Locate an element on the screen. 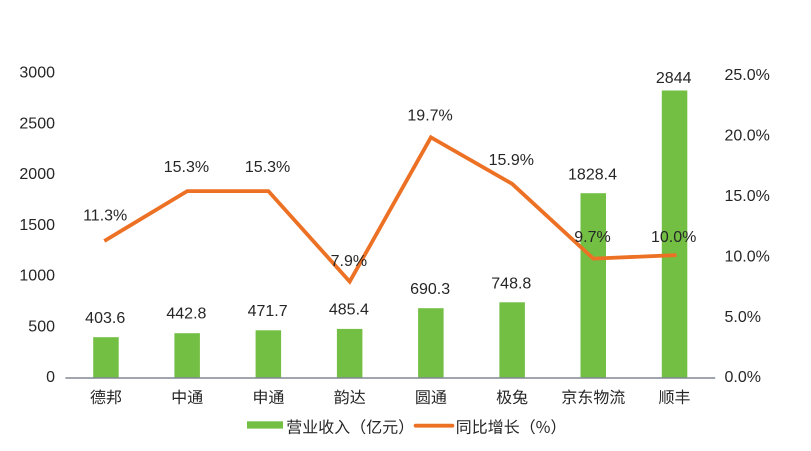  svg-text: 690.3 is located at coordinates (430, 289).